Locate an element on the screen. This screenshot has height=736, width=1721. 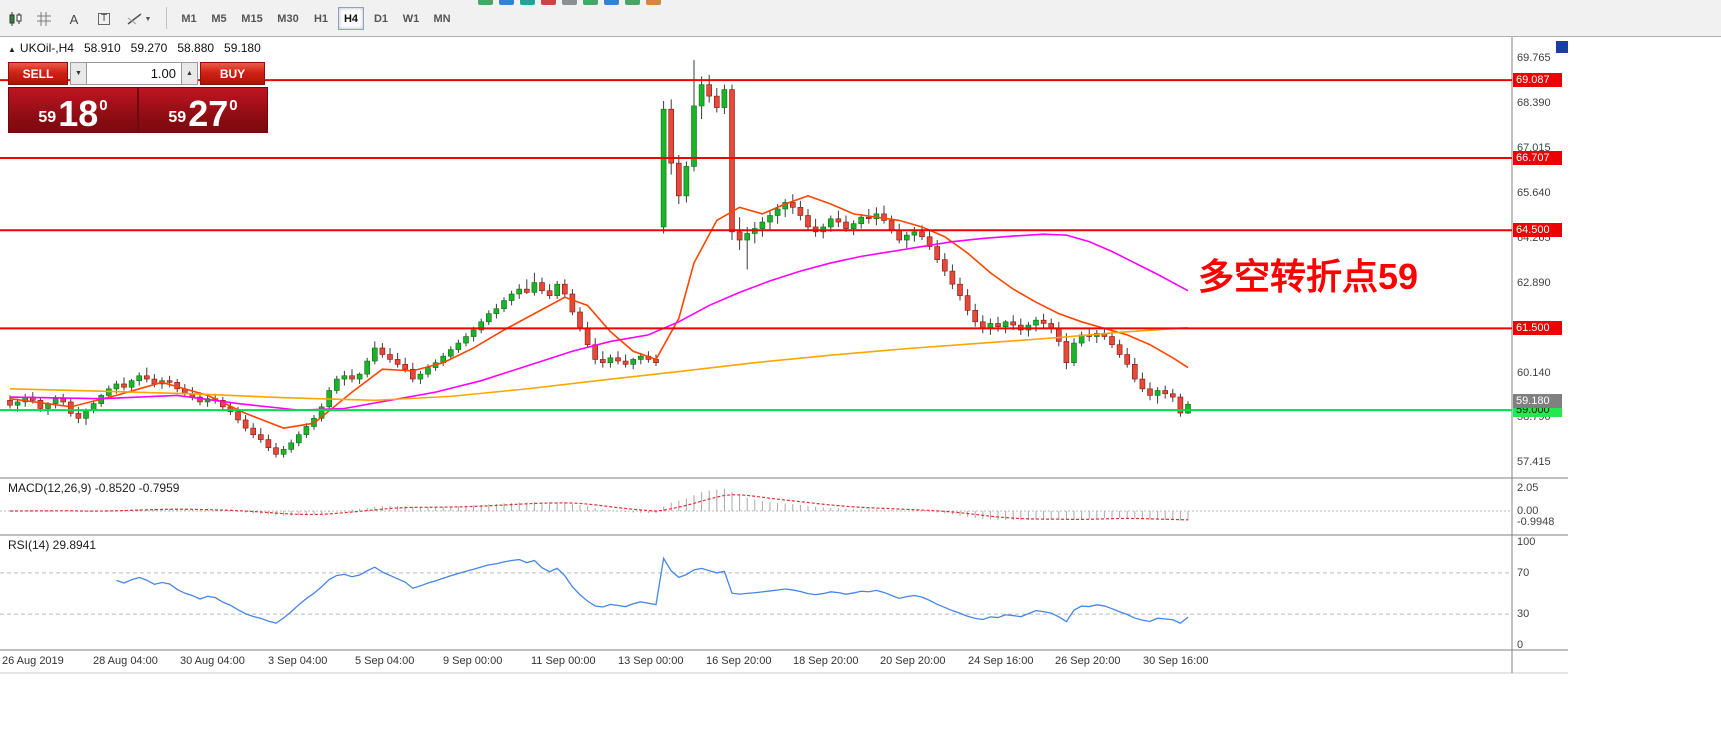
rsi-axis-label: 30 is located at coordinates (1523, 614).